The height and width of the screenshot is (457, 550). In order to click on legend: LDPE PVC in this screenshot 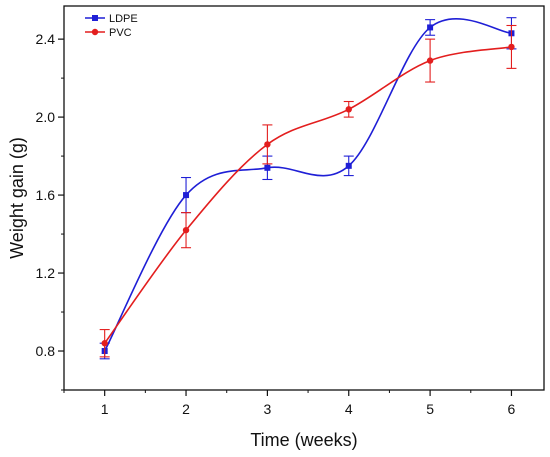, I will do `click(111, 26)`.